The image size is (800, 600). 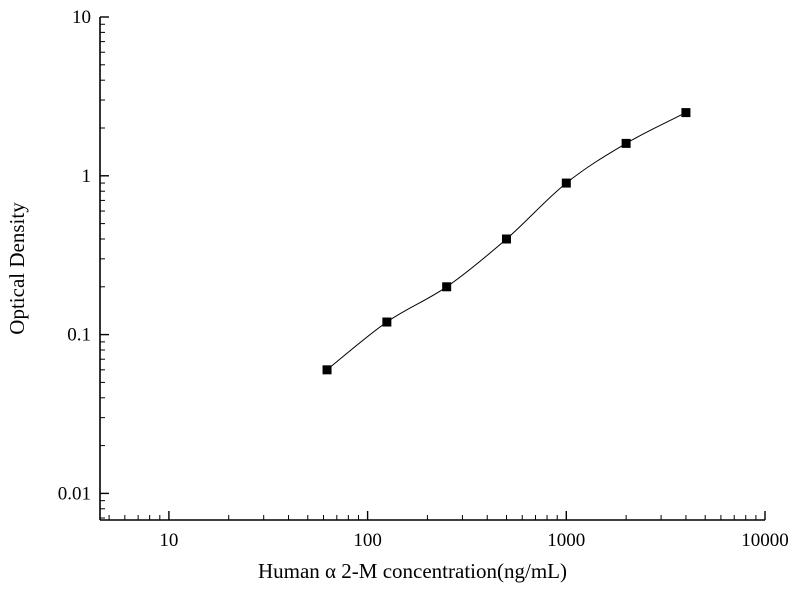 I want to click on y-tick-label: 10, so click(x=81, y=17).